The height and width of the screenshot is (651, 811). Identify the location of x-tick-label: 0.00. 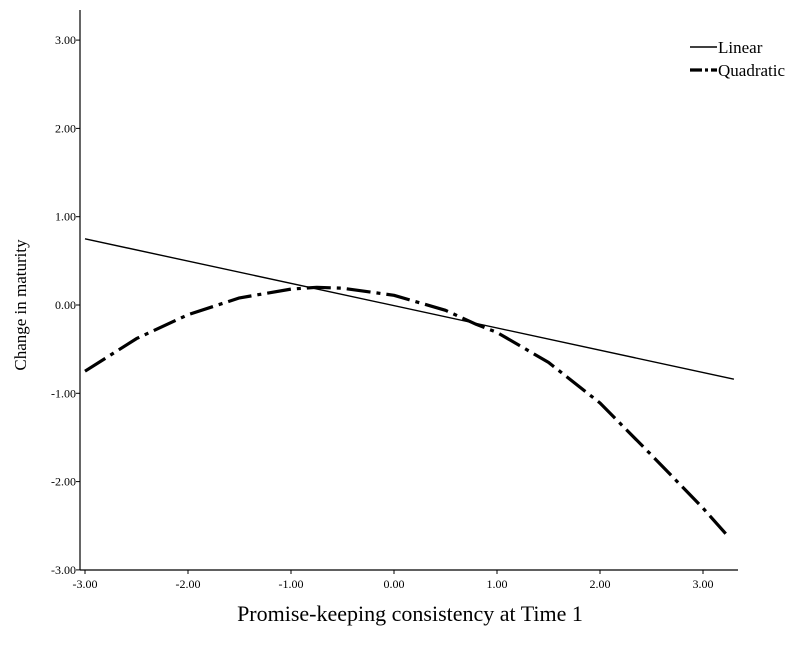
(394, 584).